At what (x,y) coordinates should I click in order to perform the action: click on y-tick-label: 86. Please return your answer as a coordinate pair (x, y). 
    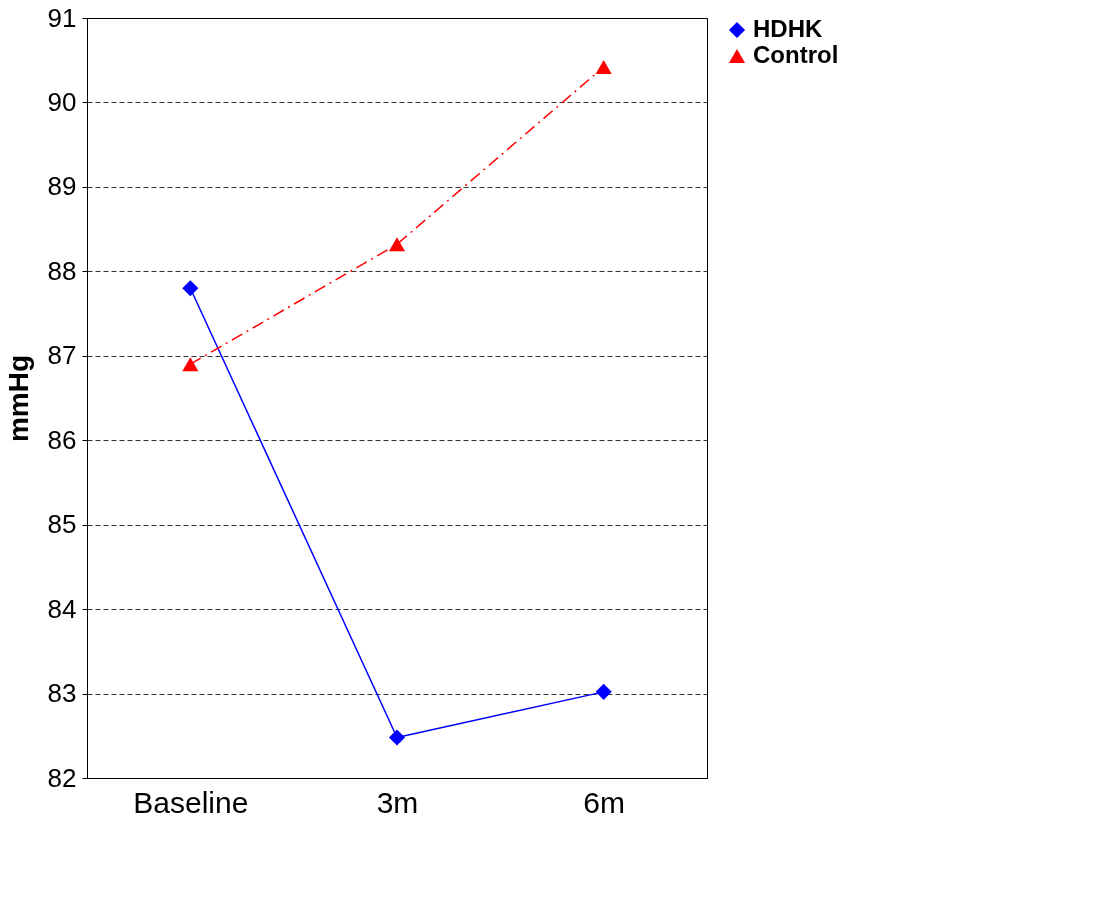
    Looking at the image, I should click on (62, 439).